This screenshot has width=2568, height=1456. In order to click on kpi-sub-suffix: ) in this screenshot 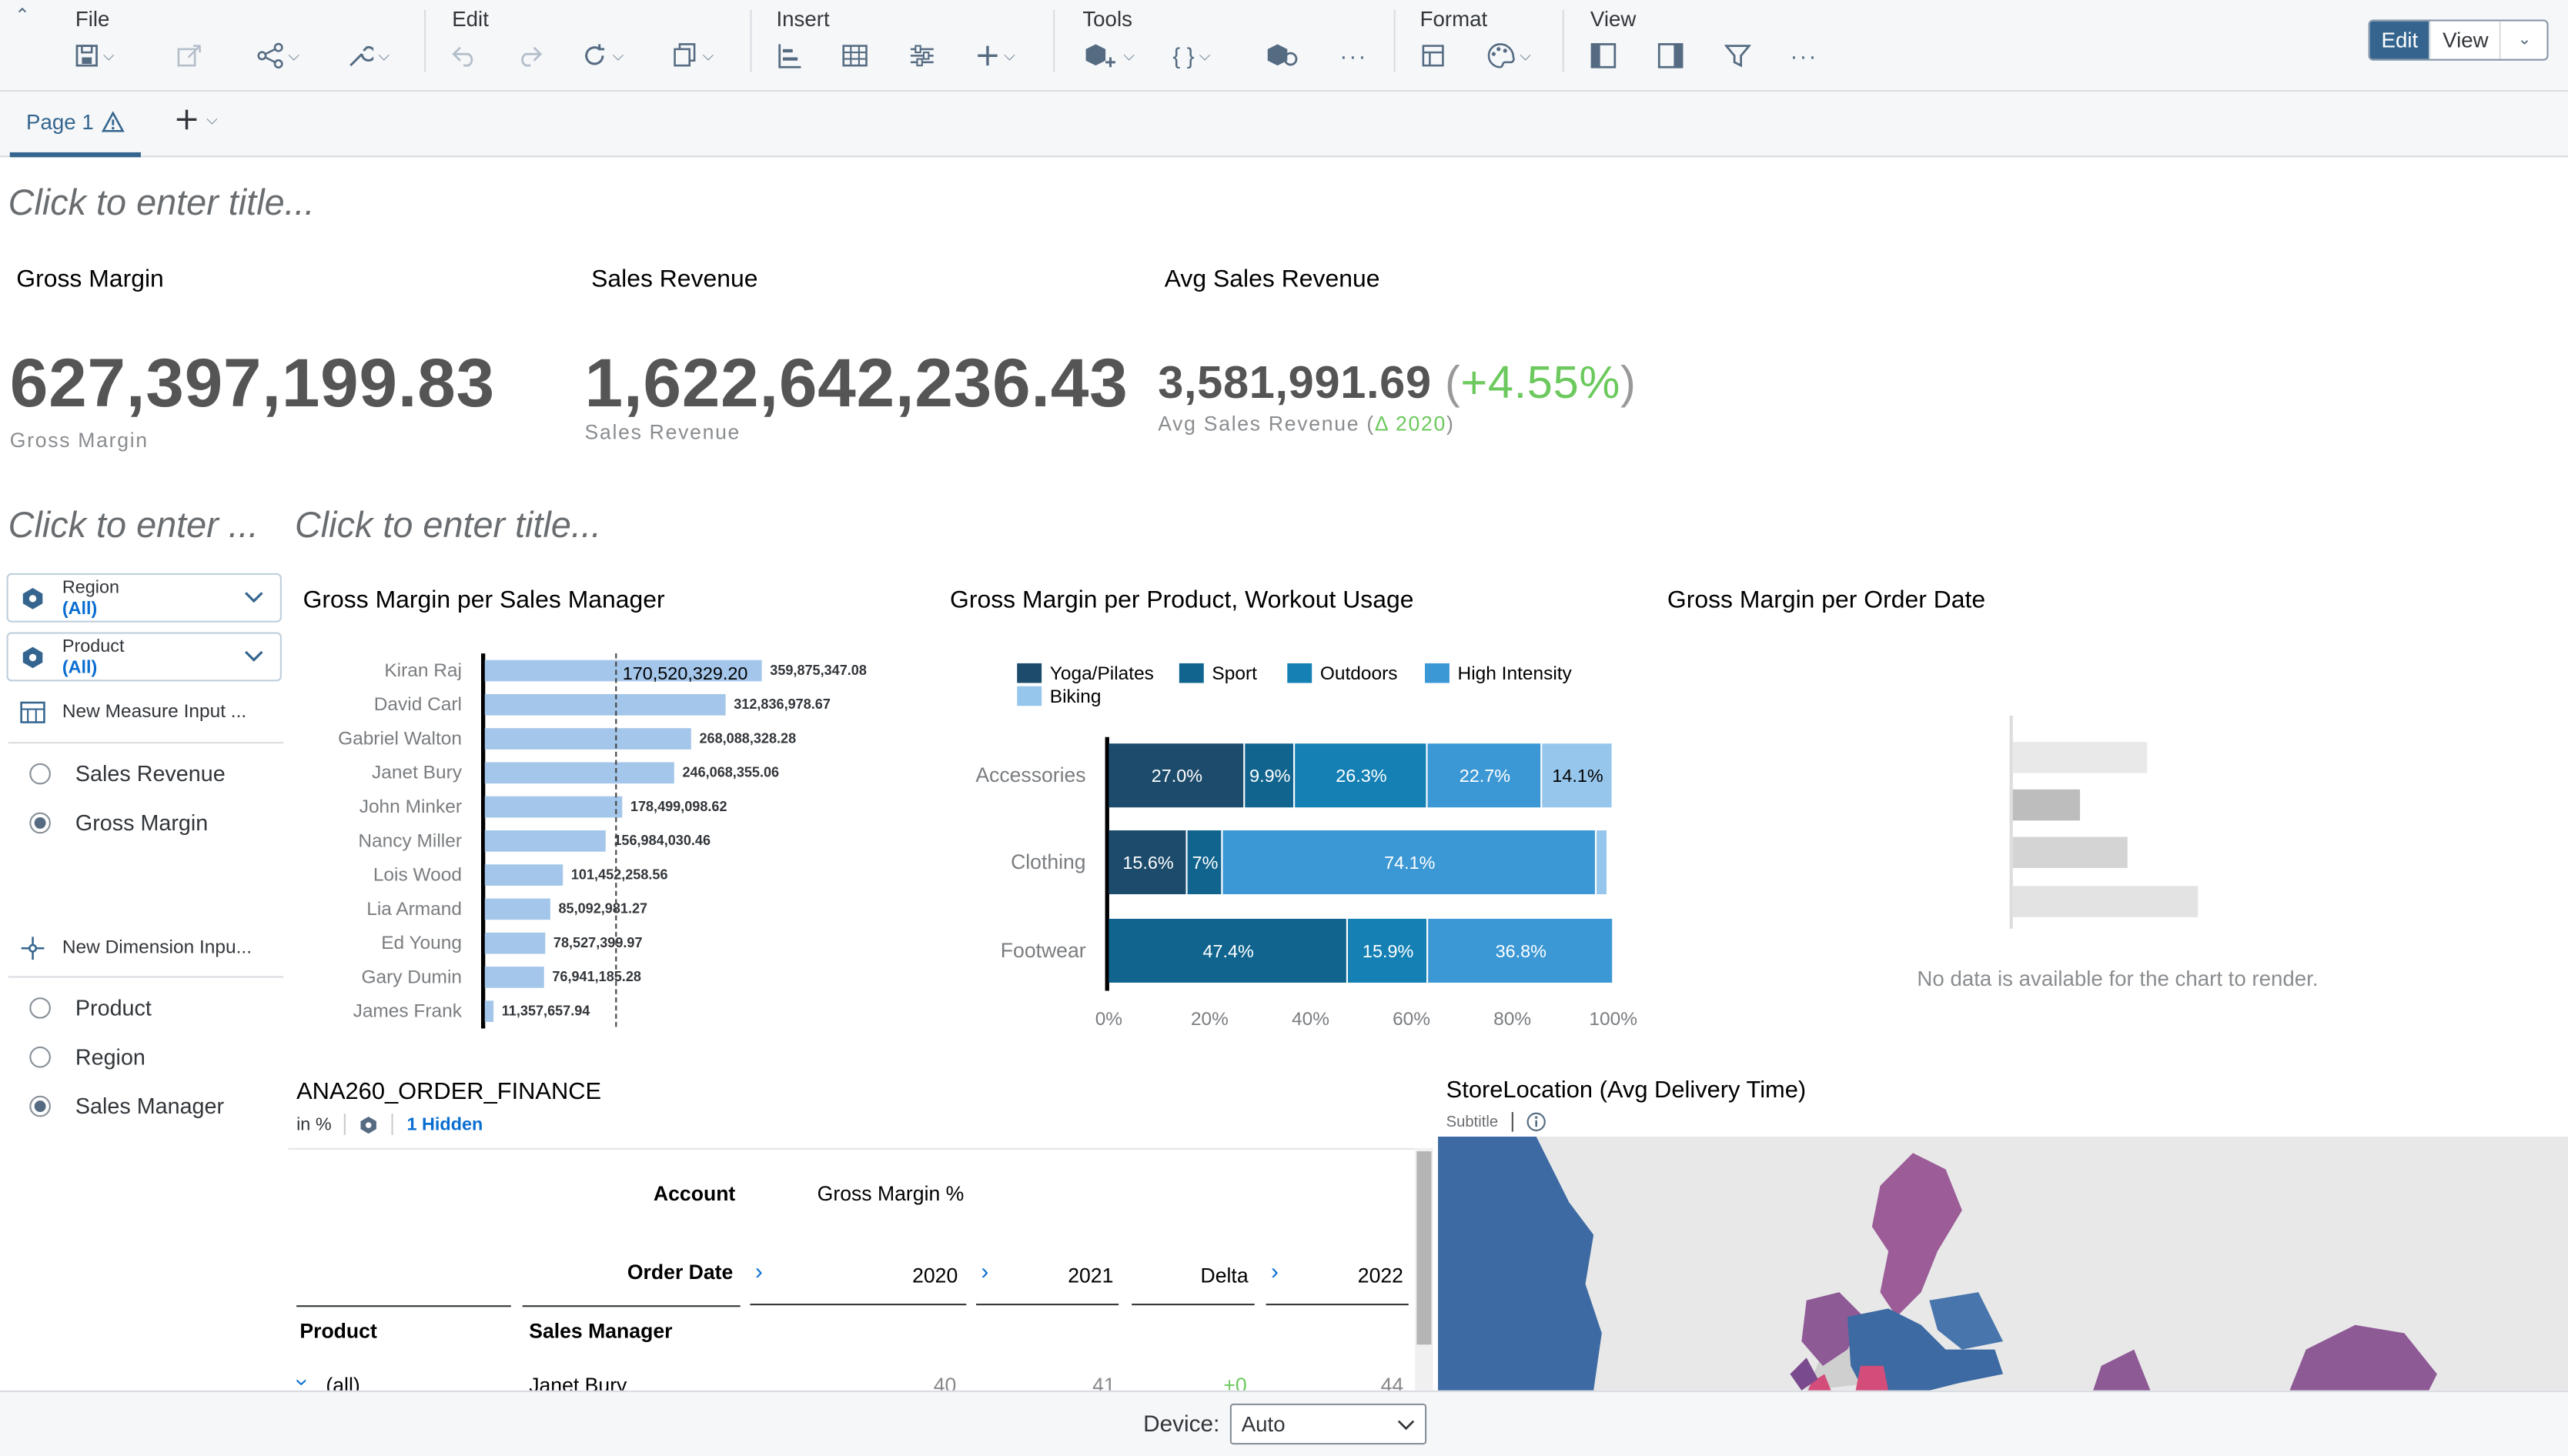, I will do `click(1450, 424)`.